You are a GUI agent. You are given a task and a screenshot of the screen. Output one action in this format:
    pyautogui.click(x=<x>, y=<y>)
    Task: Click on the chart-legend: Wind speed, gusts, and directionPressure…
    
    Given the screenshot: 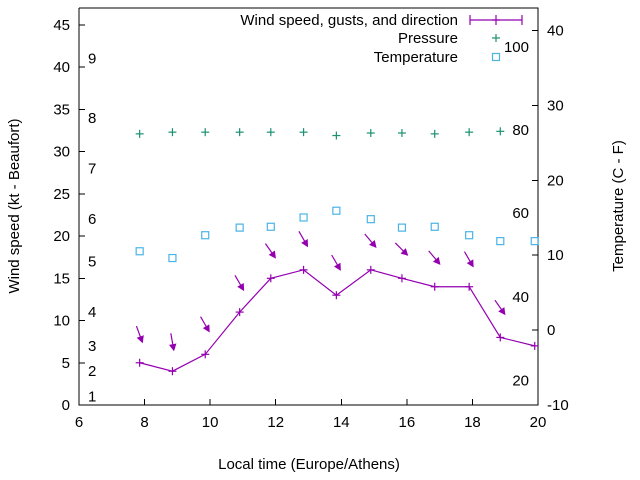 What is the action you would take?
    pyautogui.click(x=381, y=39)
    